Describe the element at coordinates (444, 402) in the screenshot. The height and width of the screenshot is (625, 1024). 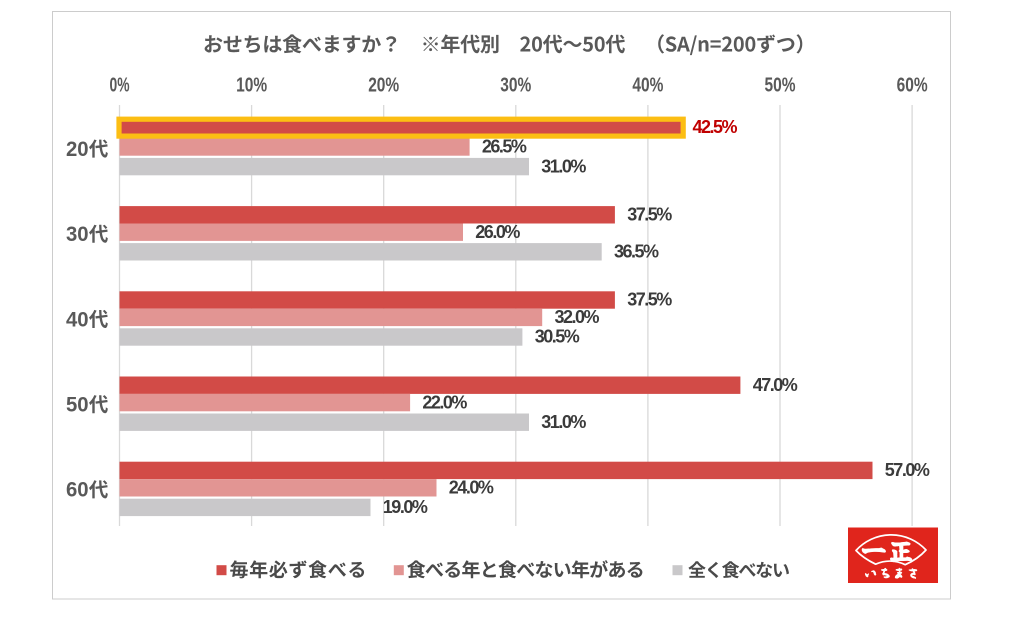
I see `svg-text: 22.0%` at that location.